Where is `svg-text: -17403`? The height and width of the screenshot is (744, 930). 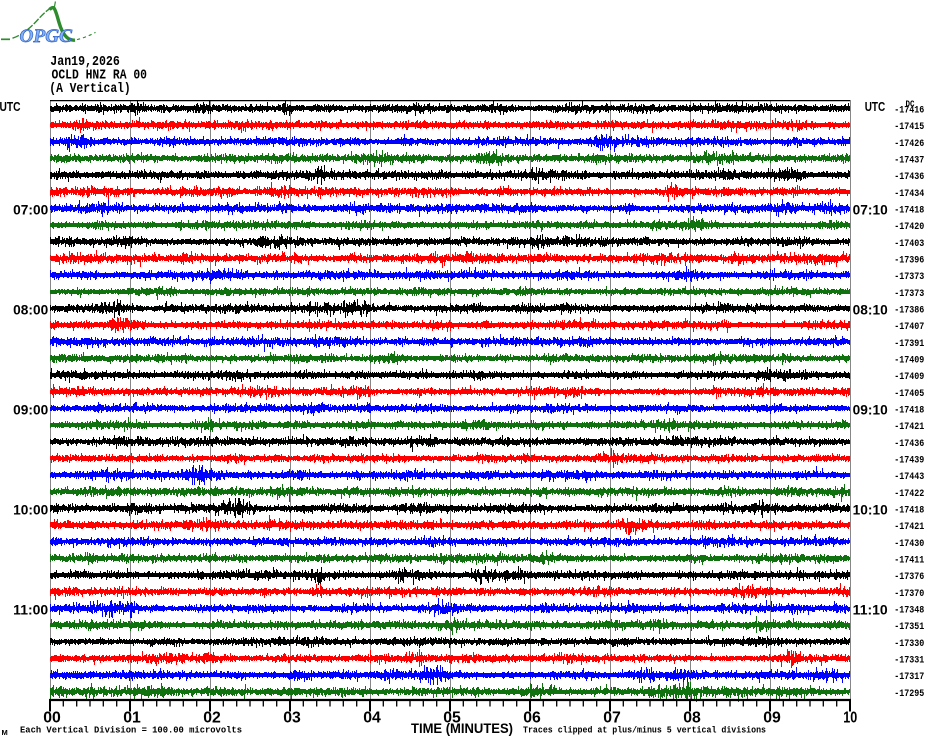 svg-text: -17403 is located at coordinates (909, 243).